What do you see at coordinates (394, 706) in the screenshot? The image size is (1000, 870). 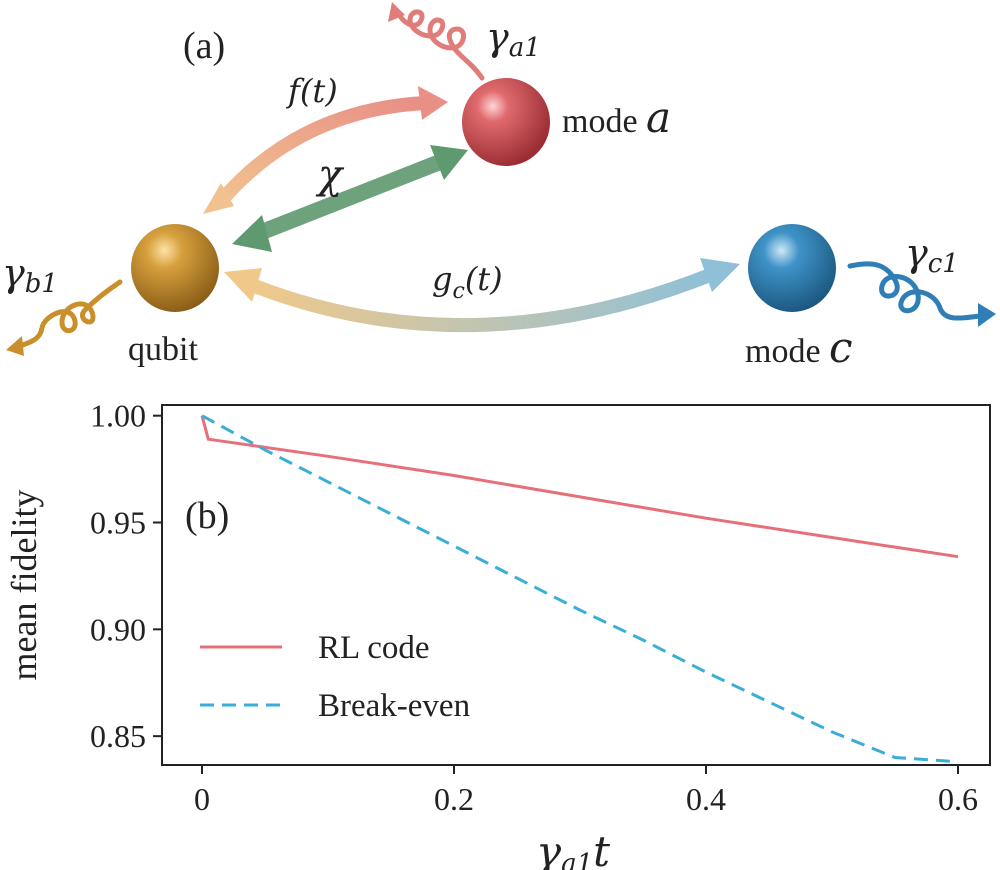 I see `legend-label: Break-even` at bounding box center [394, 706].